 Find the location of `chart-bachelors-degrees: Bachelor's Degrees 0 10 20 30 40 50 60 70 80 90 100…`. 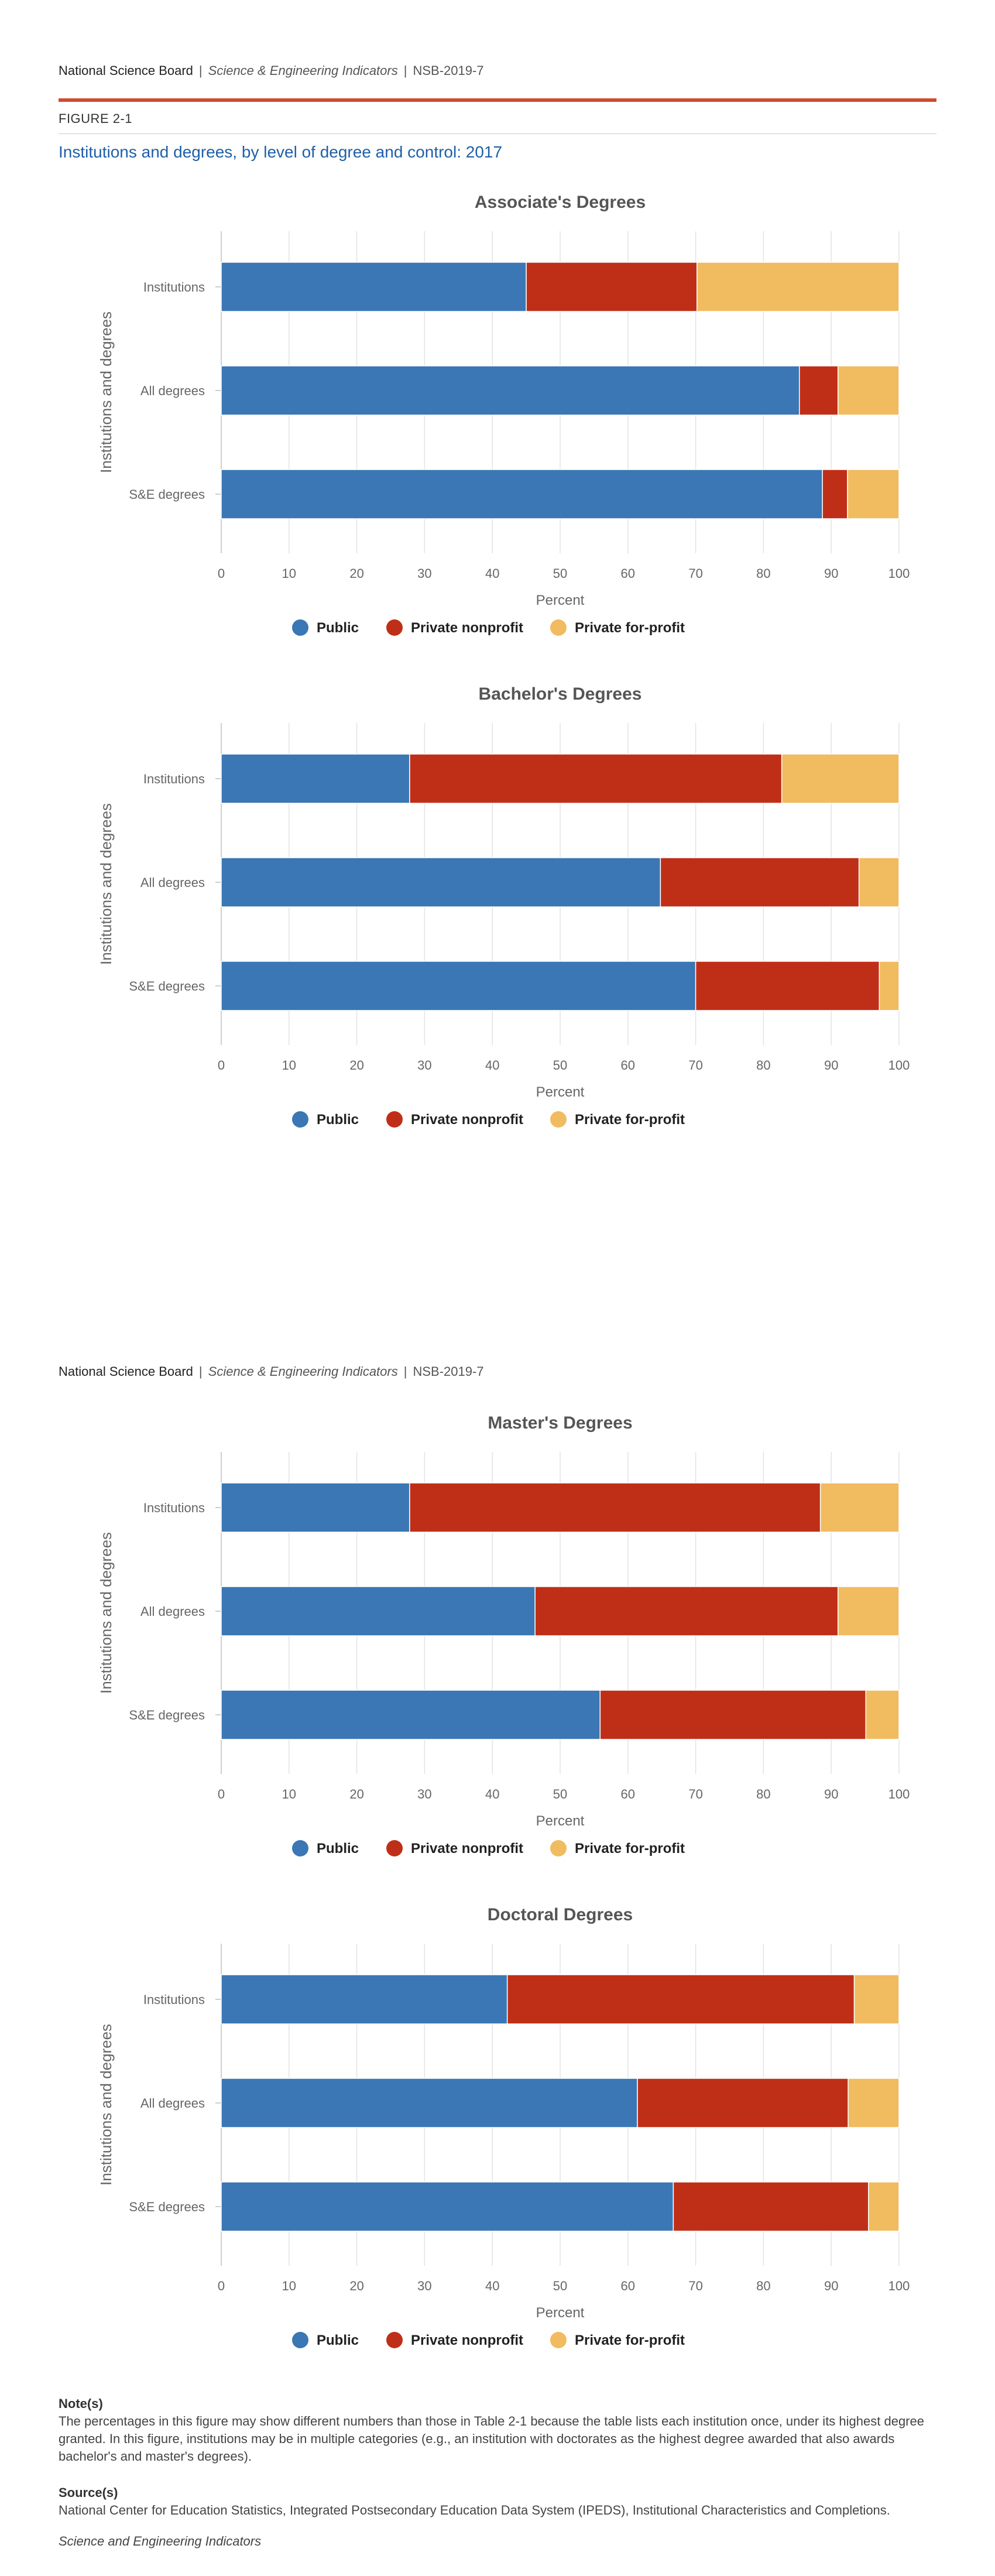

chart-bachelors-degrees: Bachelor's Degrees 0 10 20 30 40 50 60 70 80 90 100… is located at coordinates (504, 906).